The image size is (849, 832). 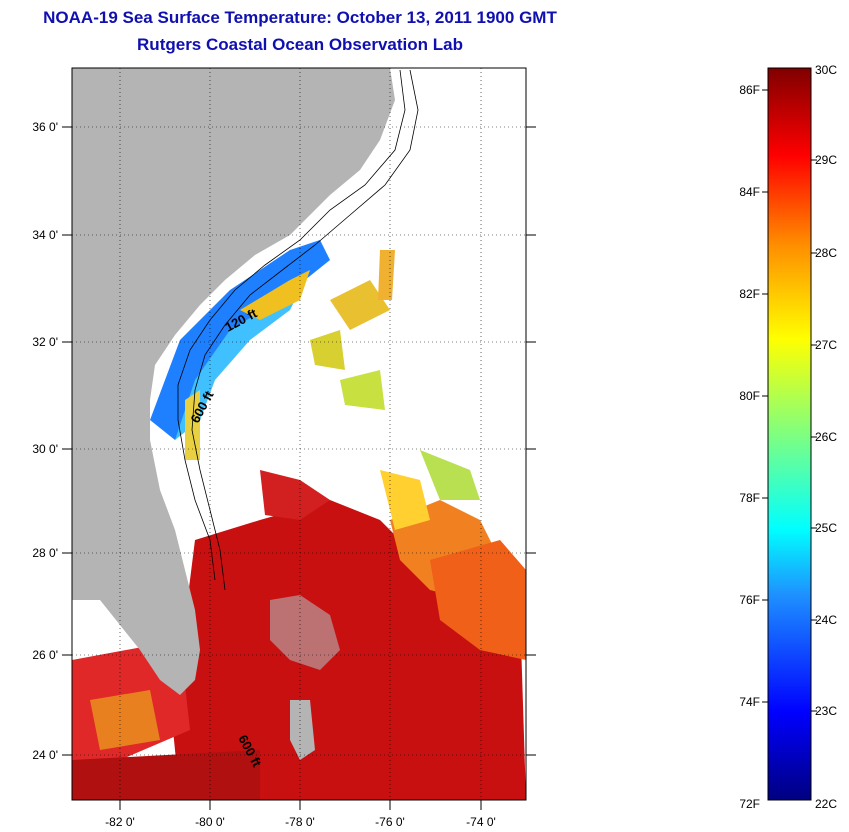 What do you see at coordinates (789, 434) in the screenshot?
I see `colorbar-gradient` at bounding box center [789, 434].